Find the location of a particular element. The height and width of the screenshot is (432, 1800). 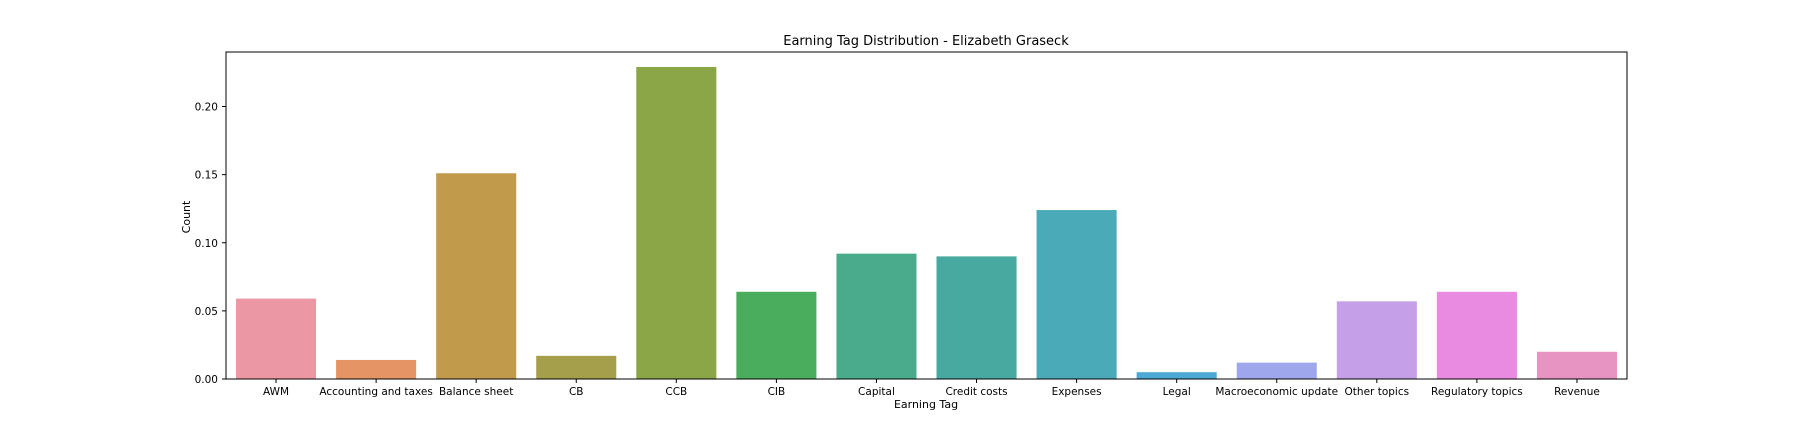

y-tick-label: 0.00 is located at coordinates (206, 380).